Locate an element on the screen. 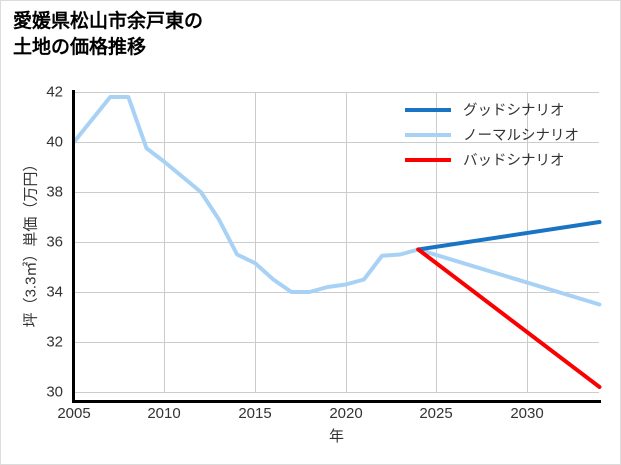 The image size is (621, 465). legend-label-bad: バッドシナリオ is located at coordinates (514, 161).